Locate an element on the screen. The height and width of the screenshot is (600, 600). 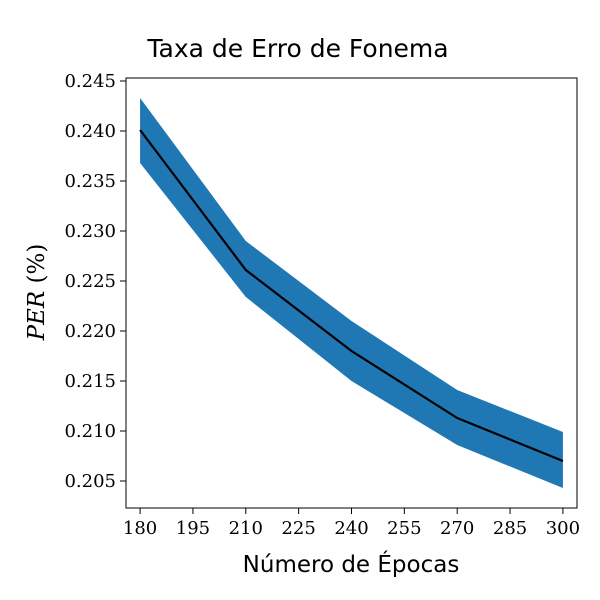
x-tick-label: 210 is located at coordinates (246, 528).